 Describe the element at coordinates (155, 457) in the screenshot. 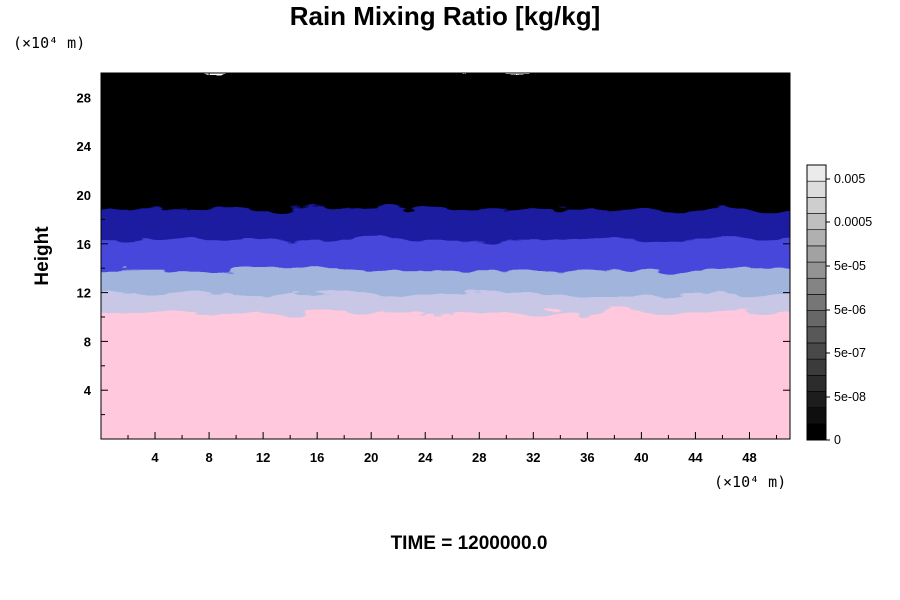

I see `x-tick-label: 4` at that location.